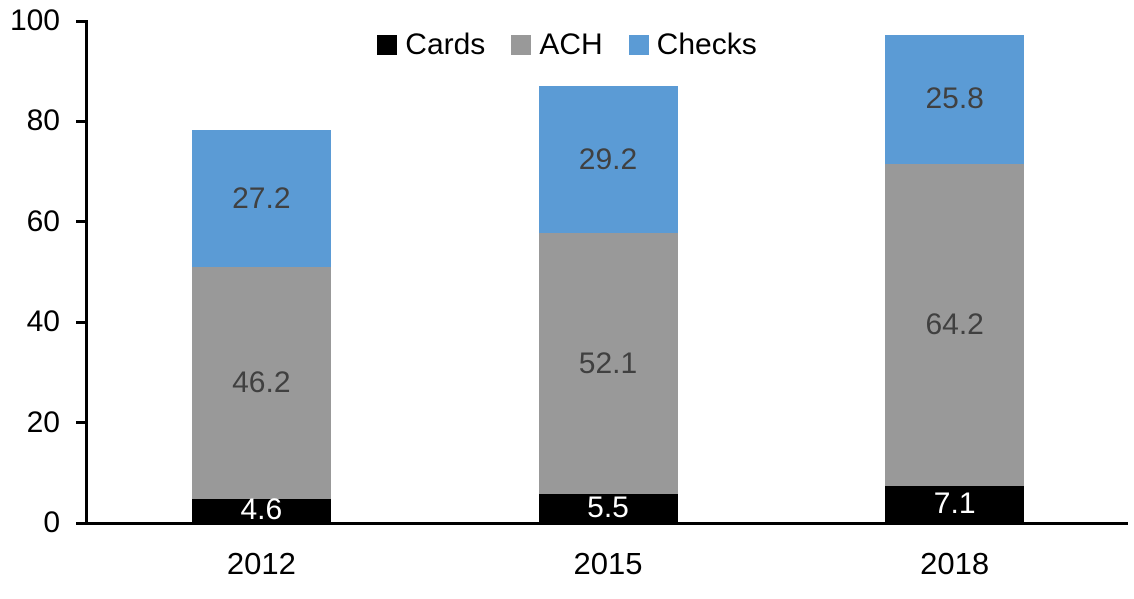  I want to click on x-axis, so click(606, 523).